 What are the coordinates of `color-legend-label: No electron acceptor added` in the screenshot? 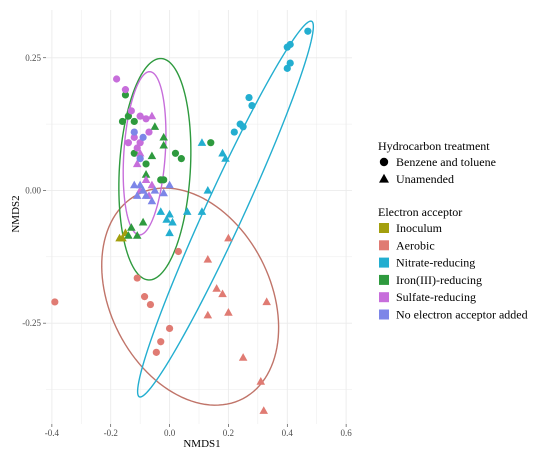 It's located at (462, 315).